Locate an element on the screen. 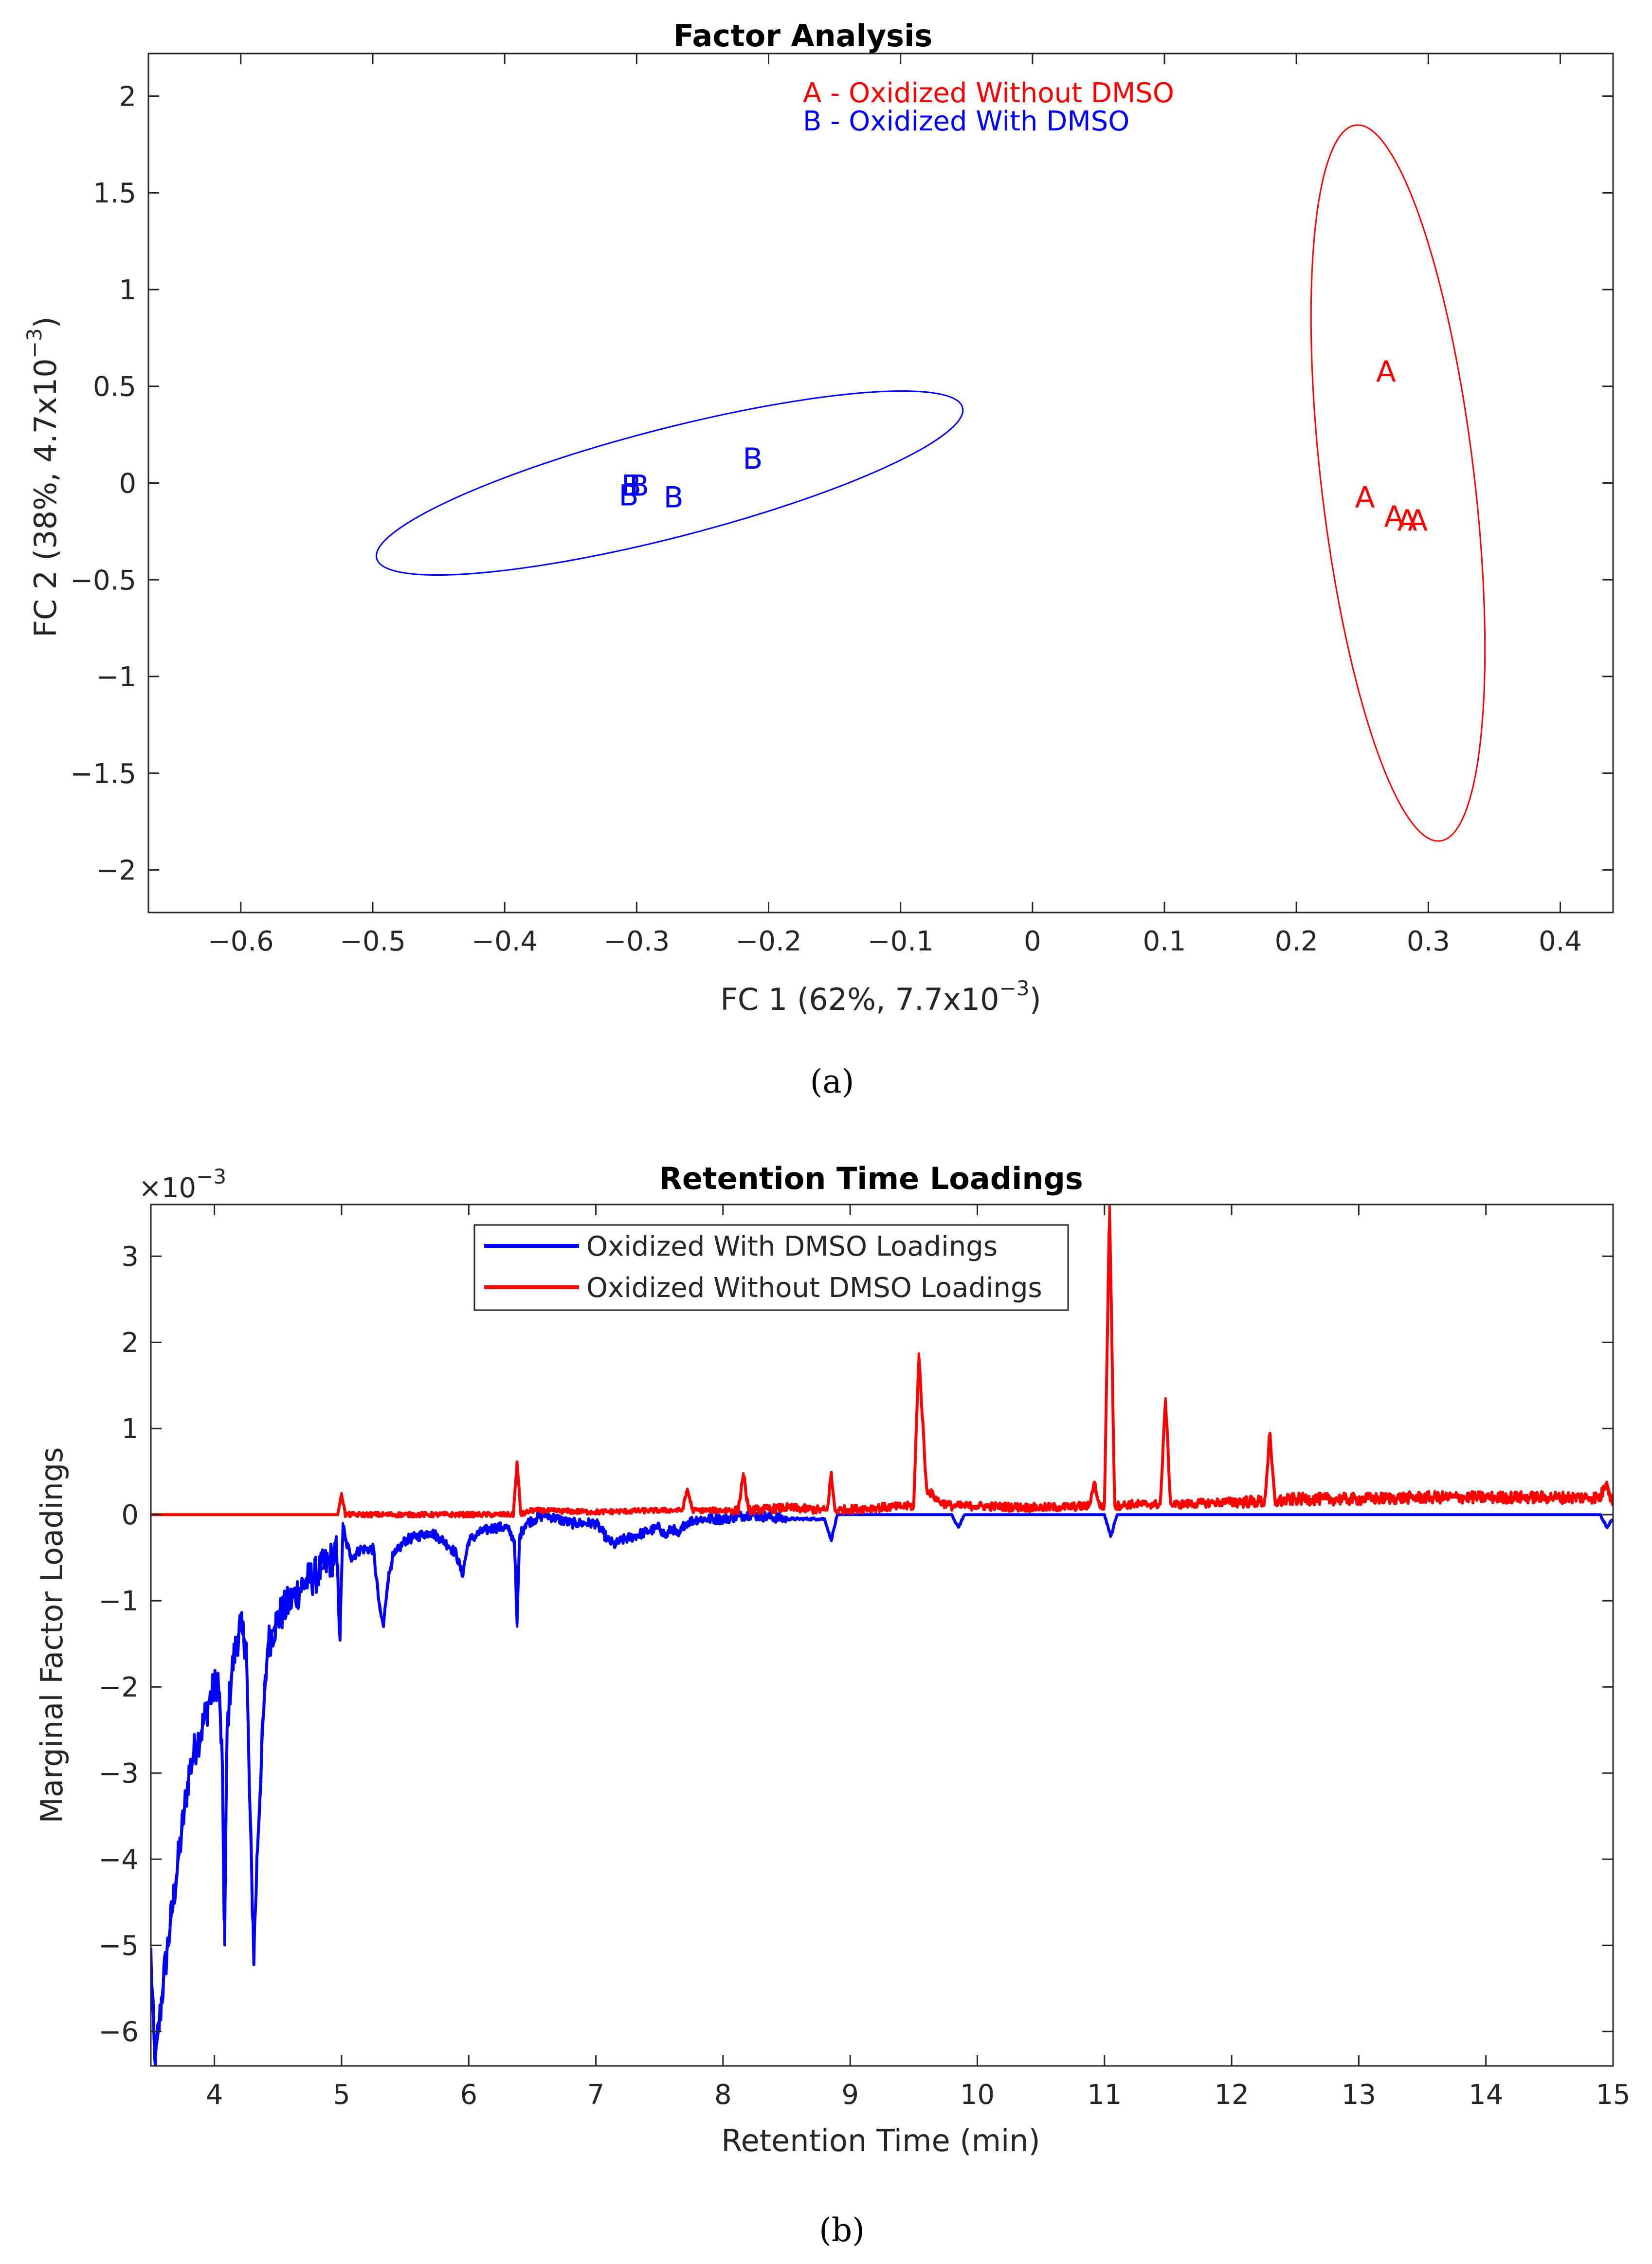 Image resolution: width=1652 pixels, height=2264 pixels. y-tick-label: −1.5 is located at coordinates (103, 774).